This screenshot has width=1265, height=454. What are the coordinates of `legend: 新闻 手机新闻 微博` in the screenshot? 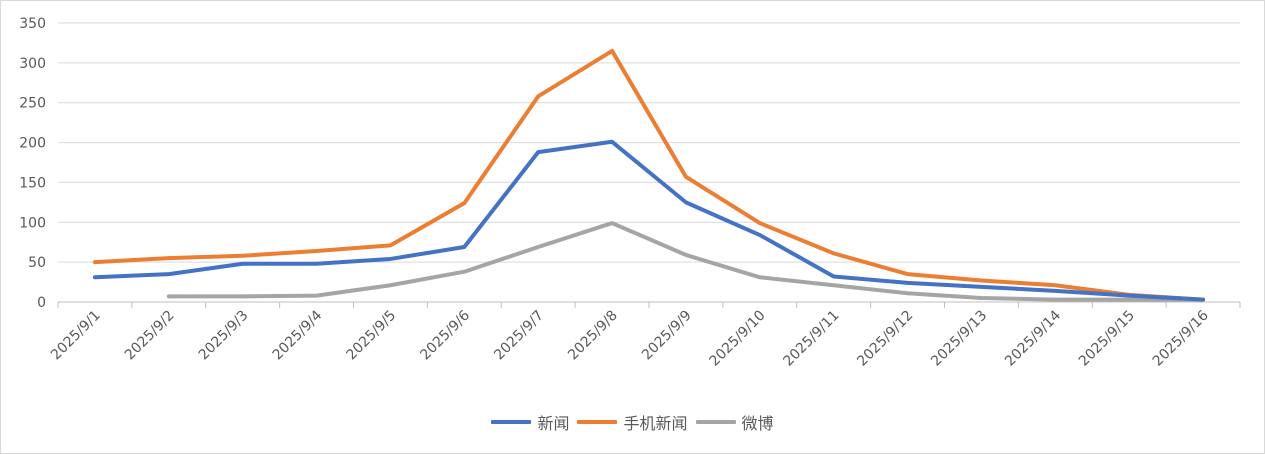 It's located at (632, 422).